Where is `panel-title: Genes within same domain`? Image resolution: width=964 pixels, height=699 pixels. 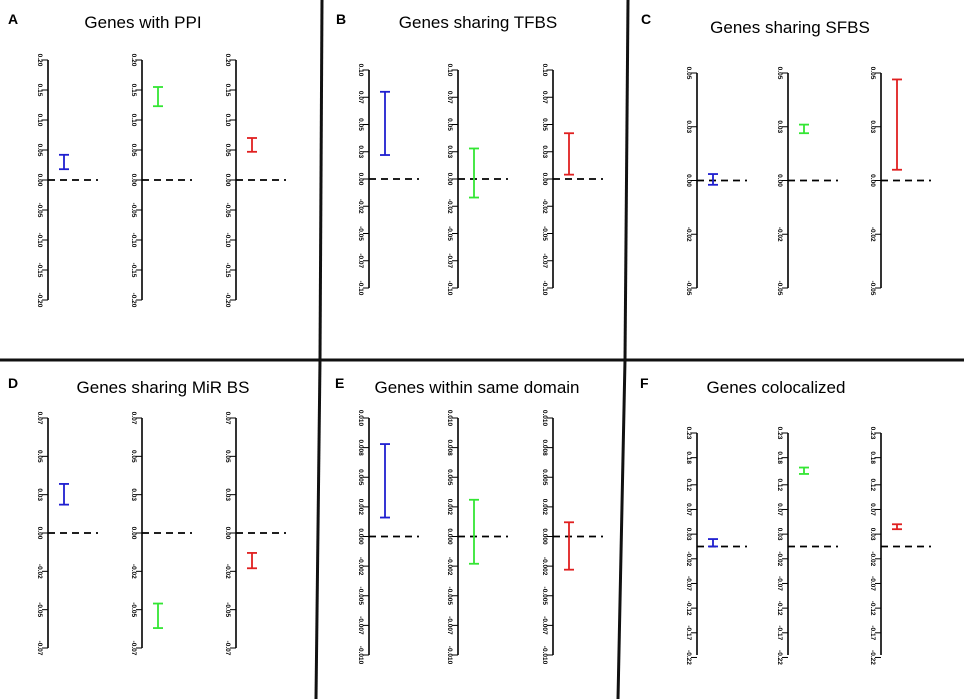
panel-title: Genes within same domain is located at coordinates (476, 387).